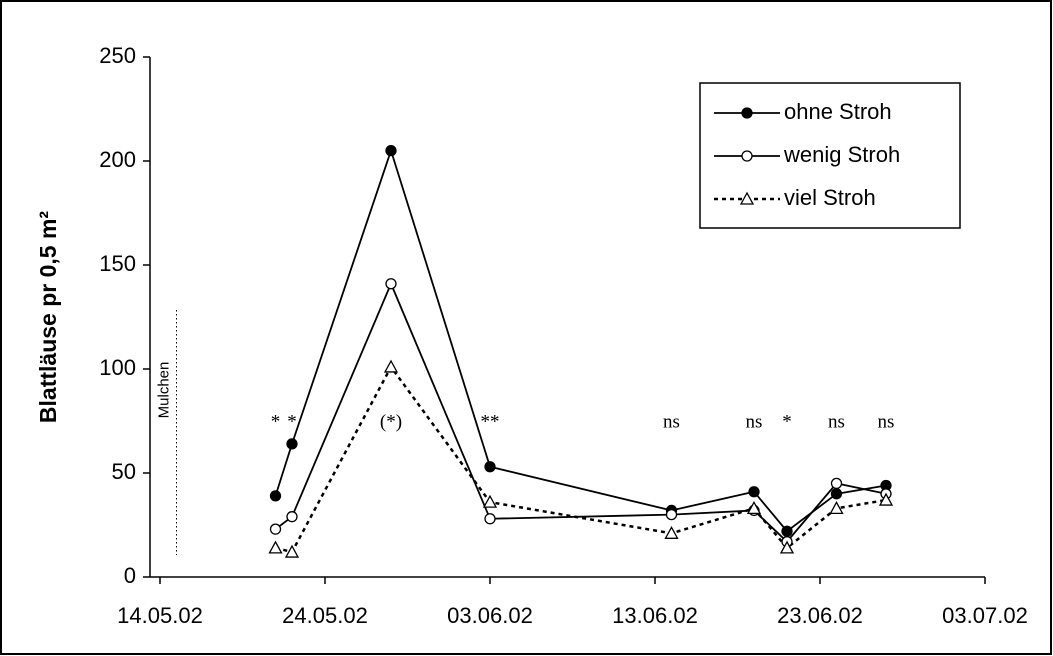 The image size is (1053, 656). I want to click on y-axis-label: Blattläuse pr 0,5 m², so click(48, 317).